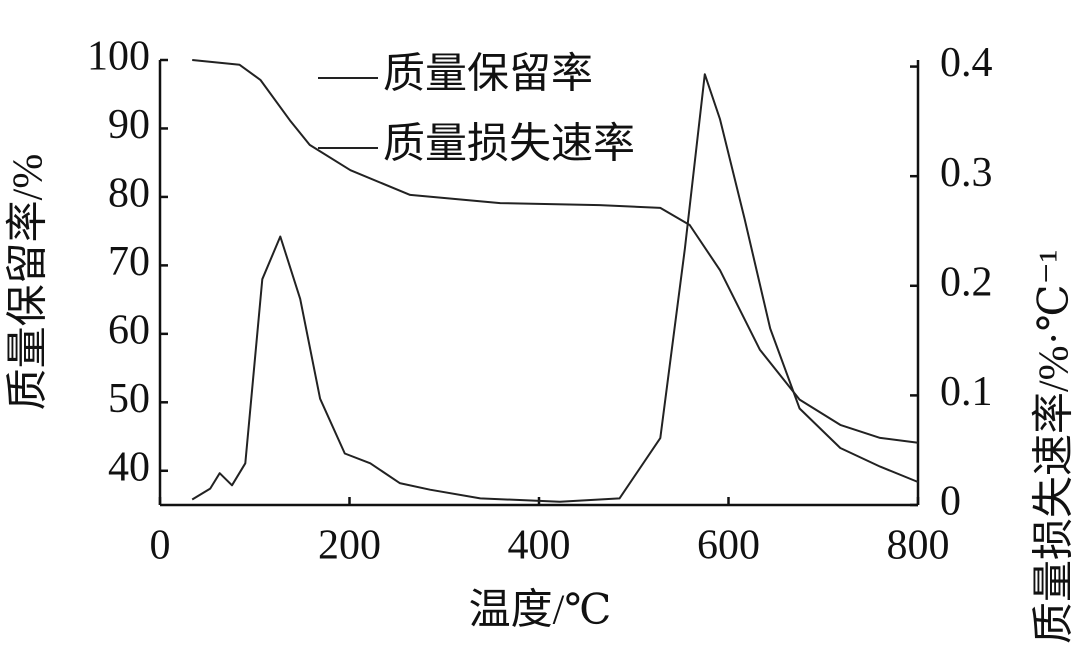 This screenshot has height=646, width=1082. I want to click on y2-tick-label: 0.2, so click(966, 282).